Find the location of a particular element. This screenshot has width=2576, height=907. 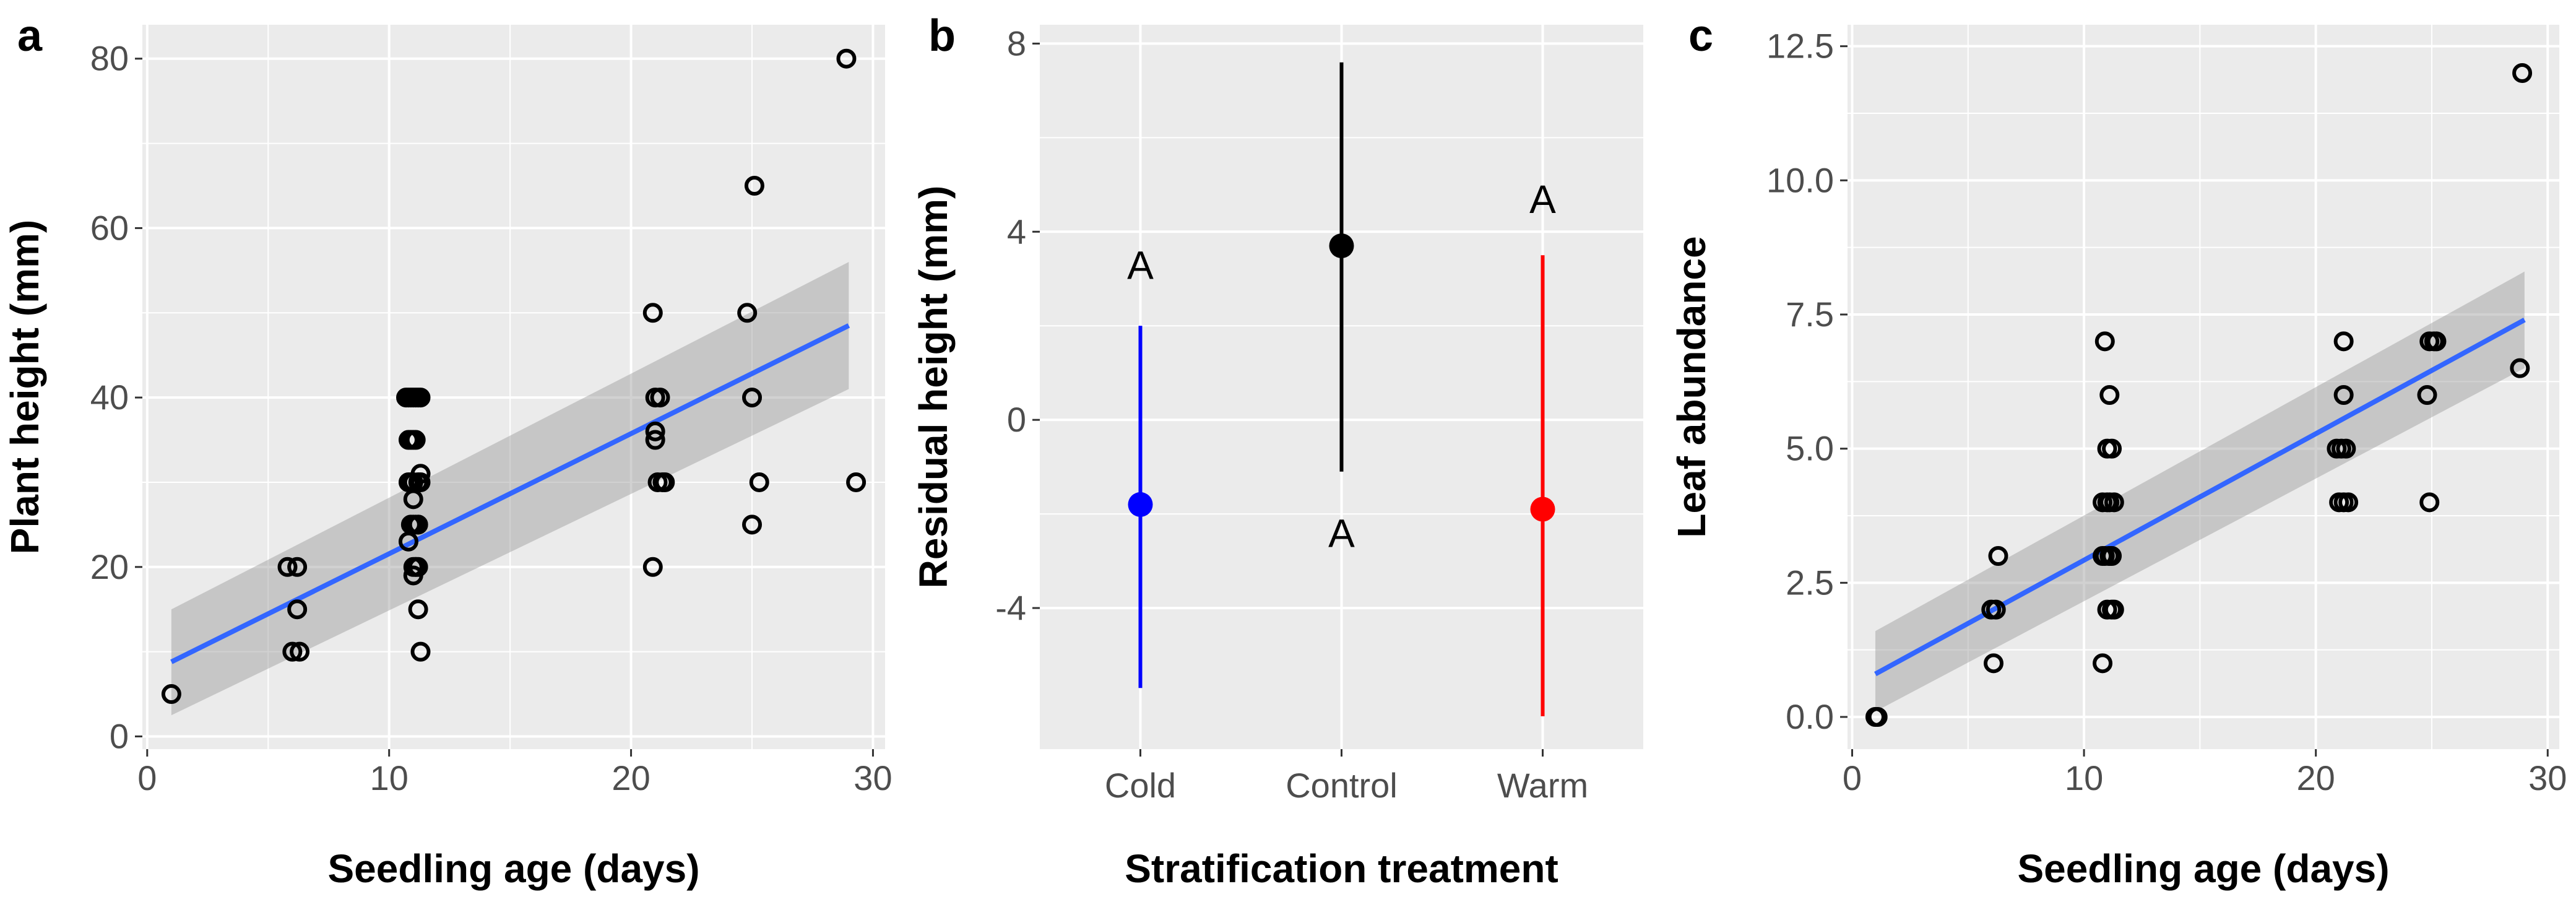

panel-a-letter: a is located at coordinates (30, 36).